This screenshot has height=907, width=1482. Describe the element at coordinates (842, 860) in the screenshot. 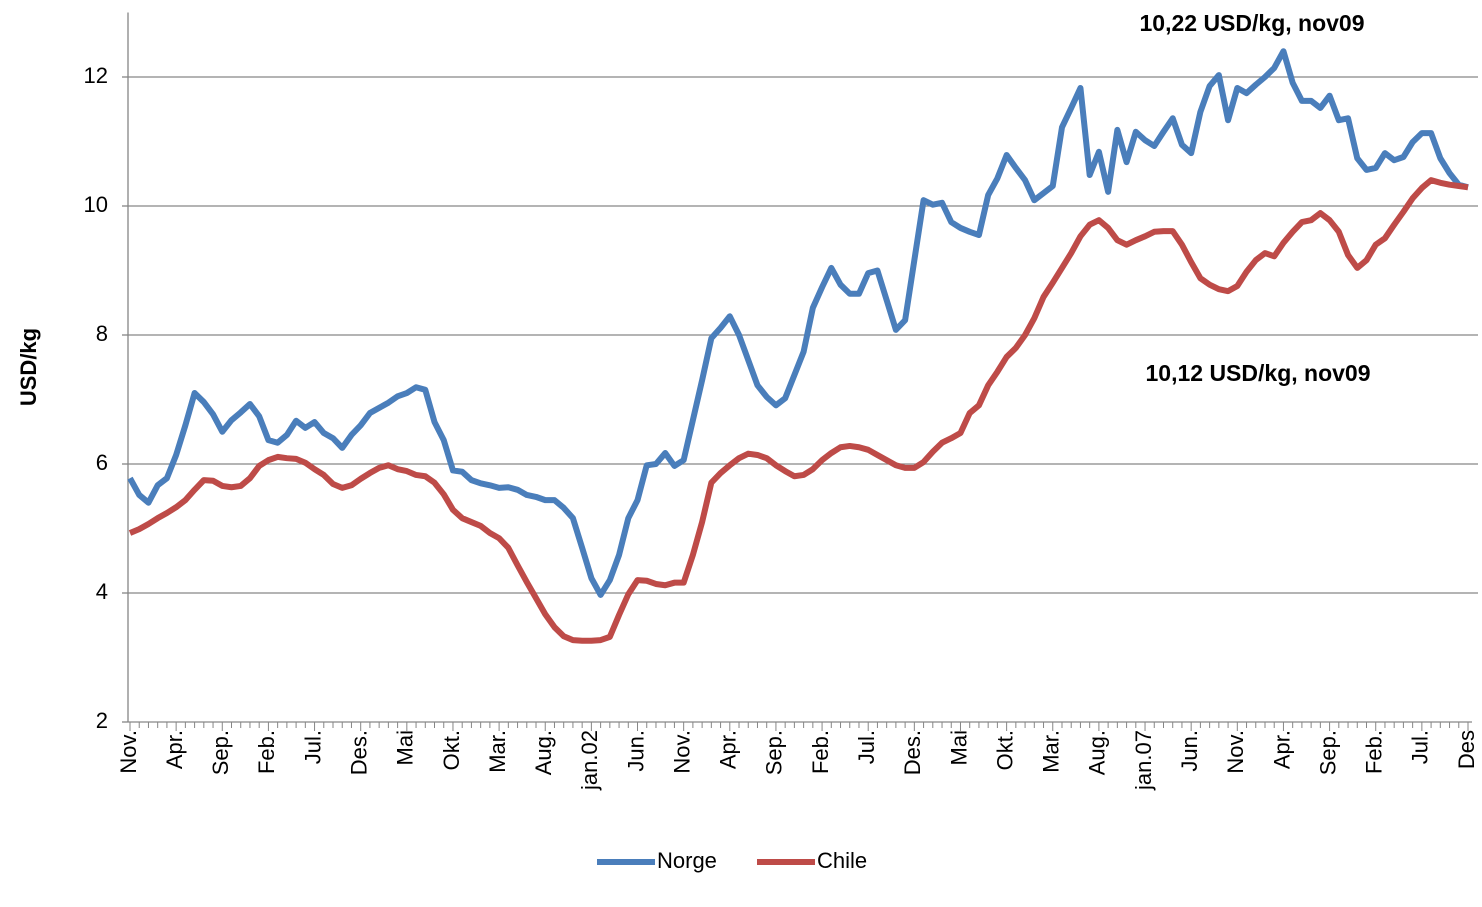

I see `legend-label: Chile` at that location.